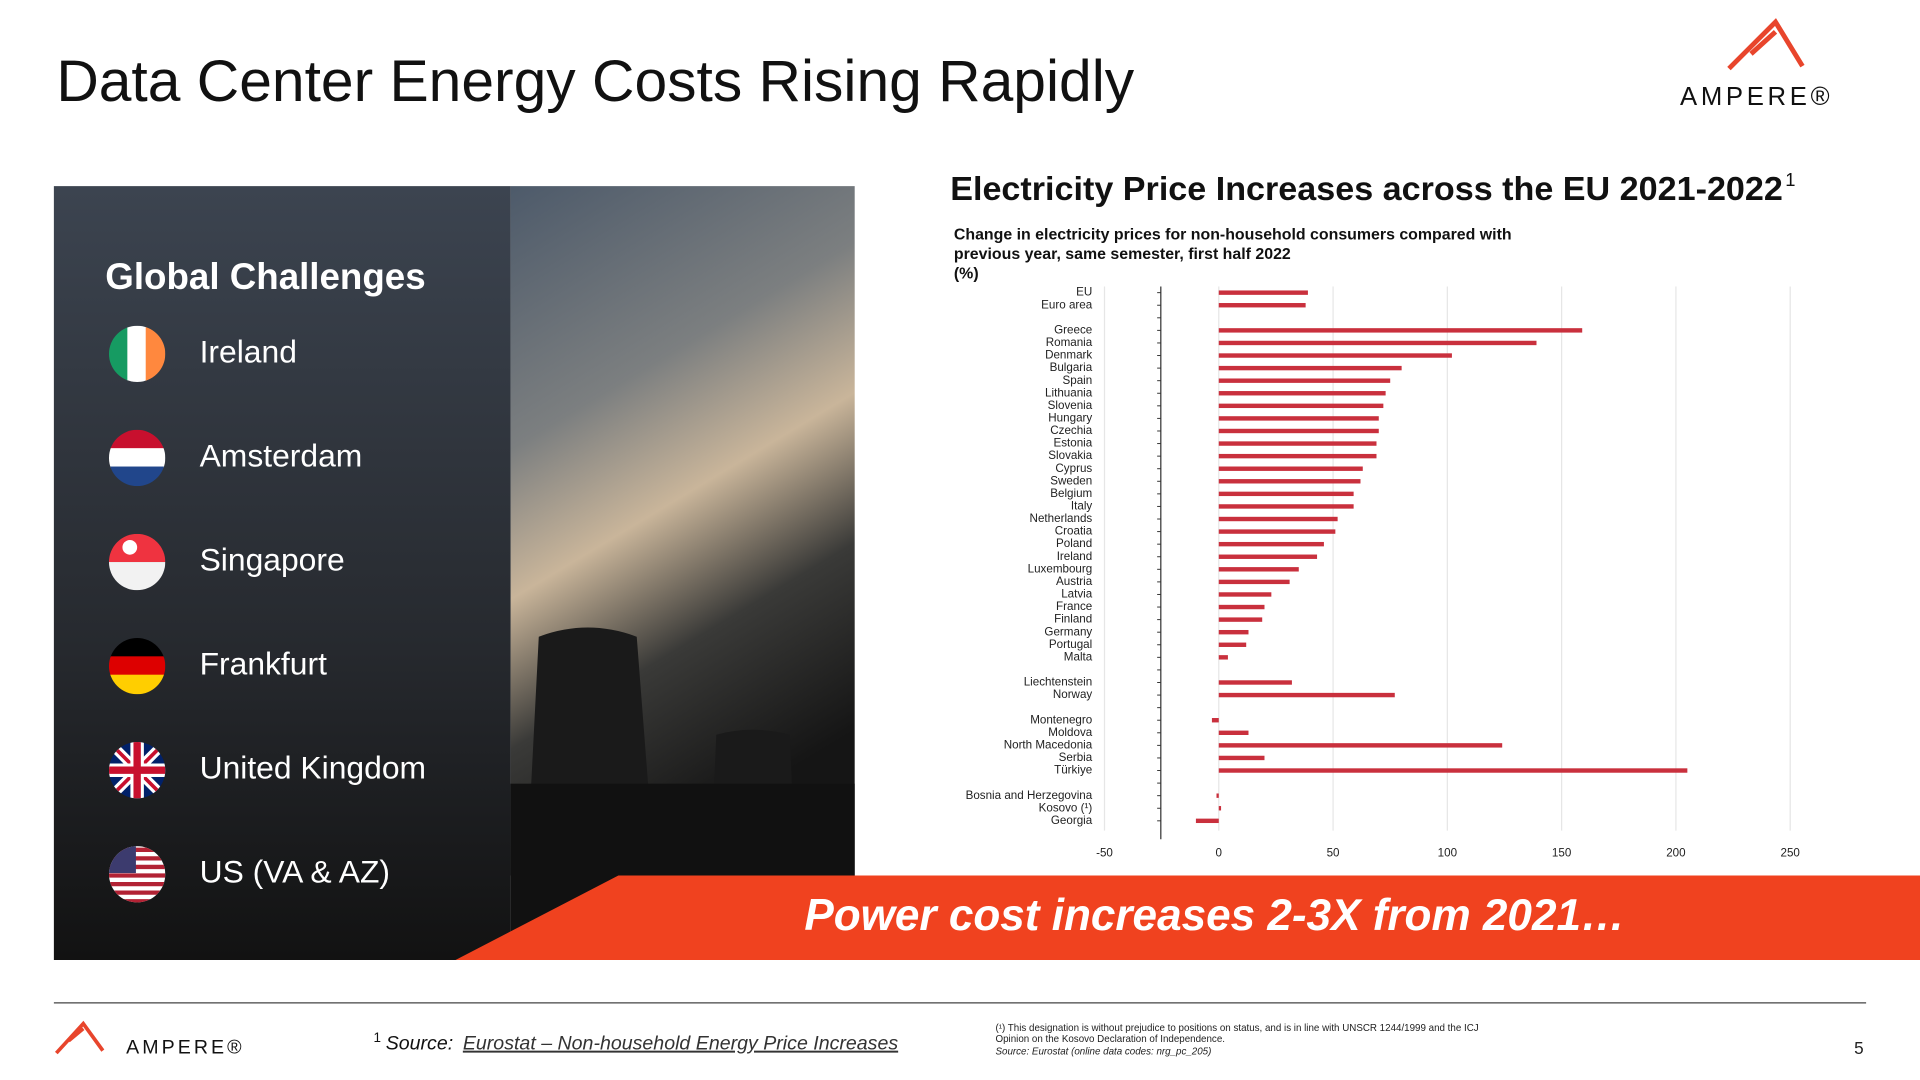  Describe the element at coordinates (1219, 853) in the screenshot. I see `x-tick-label: 0` at that location.